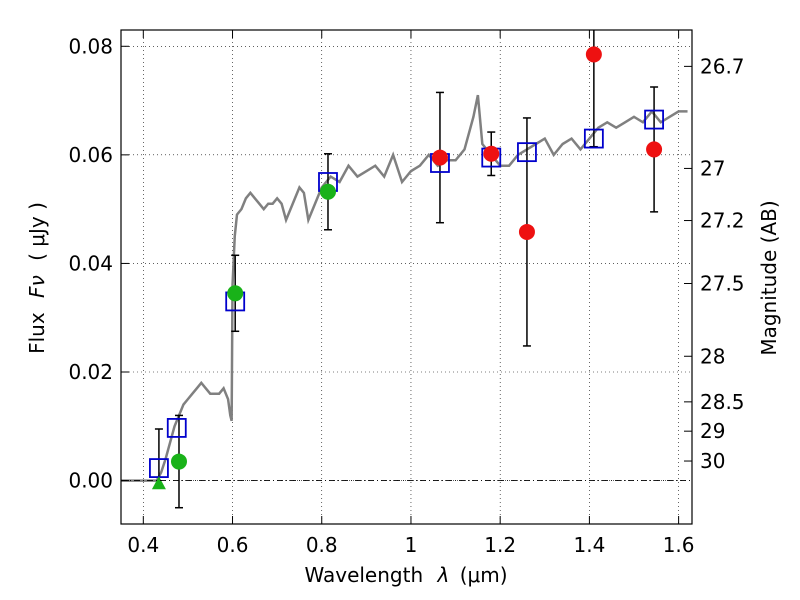  I want to click on x-tick-label: 0.4, so click(143, 545).